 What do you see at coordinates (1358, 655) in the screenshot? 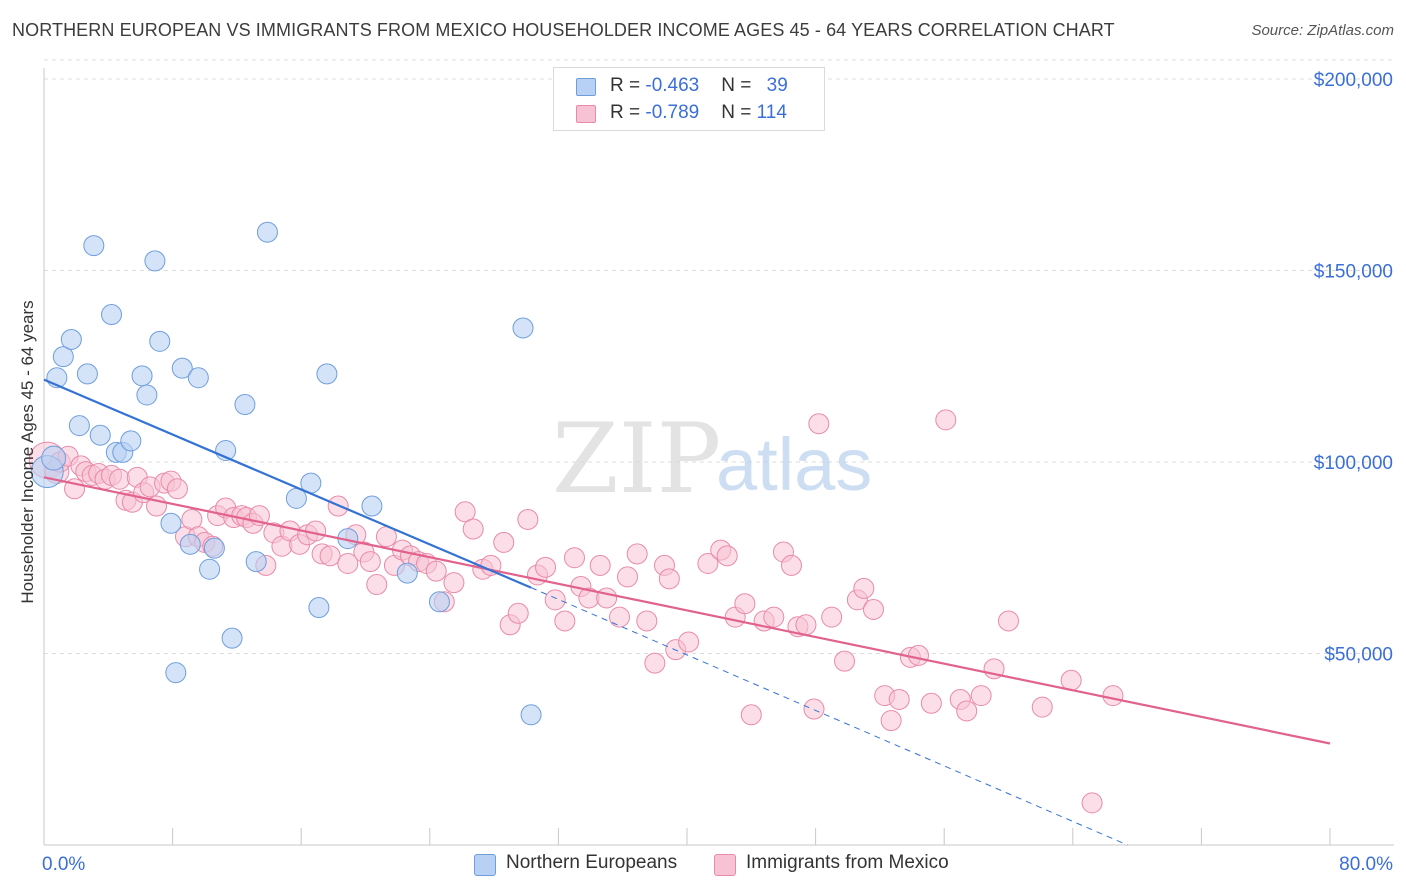
I see `y-tick-label: $50,000` at bounding box center [1358, 655].